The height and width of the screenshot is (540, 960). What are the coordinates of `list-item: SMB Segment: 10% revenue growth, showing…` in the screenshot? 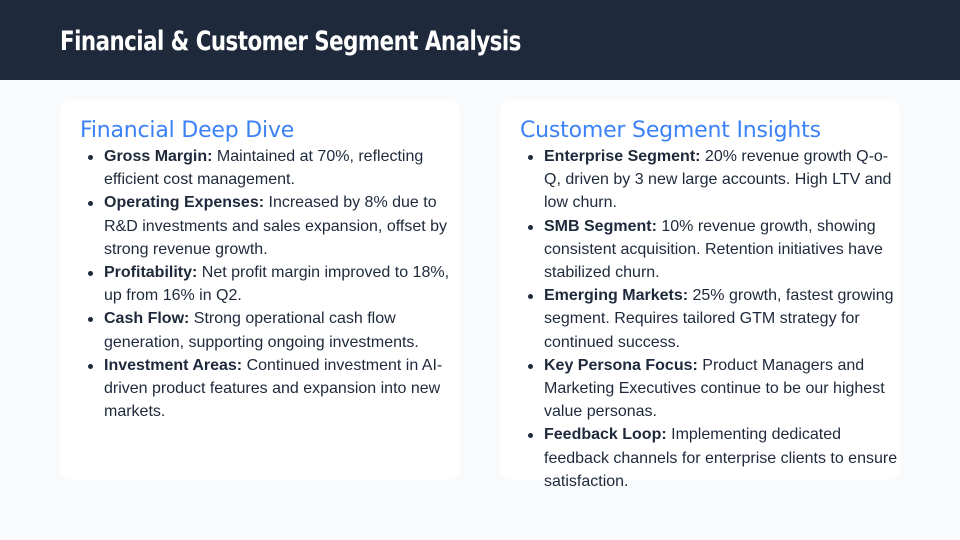 It's located at (716, 250).